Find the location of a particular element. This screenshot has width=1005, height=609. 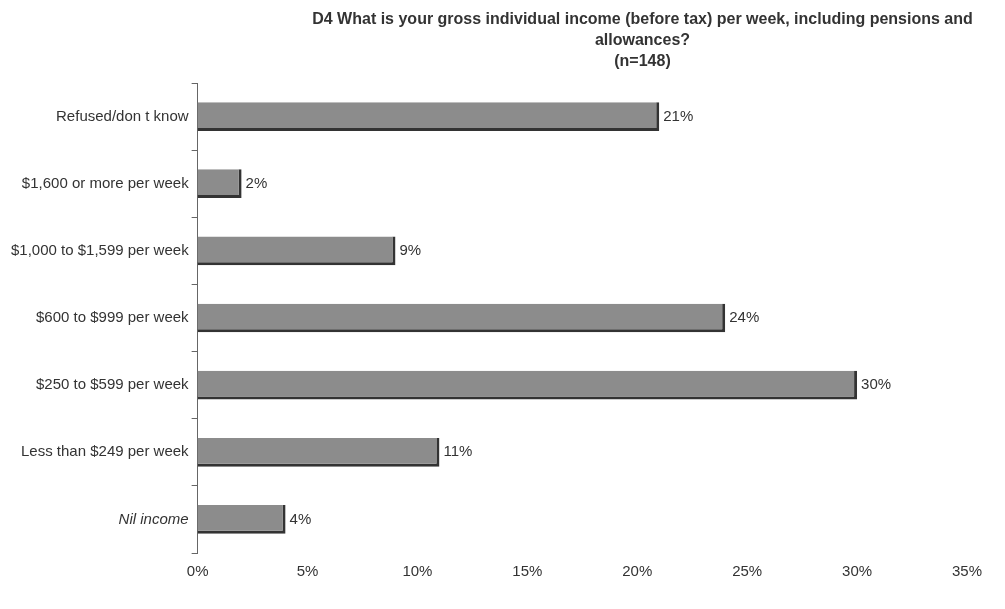

y-tick-label: Refused/don t know is located at coordinates (122, 115).